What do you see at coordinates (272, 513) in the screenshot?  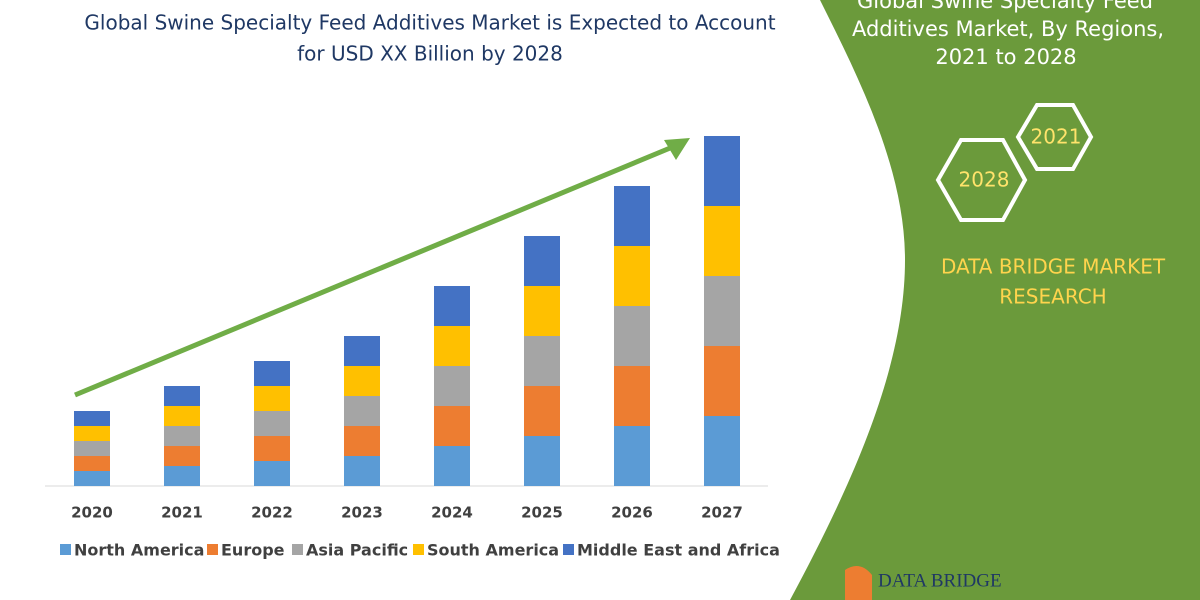 I see `x-tick-label: 2022` at bounding box center [272, 513].